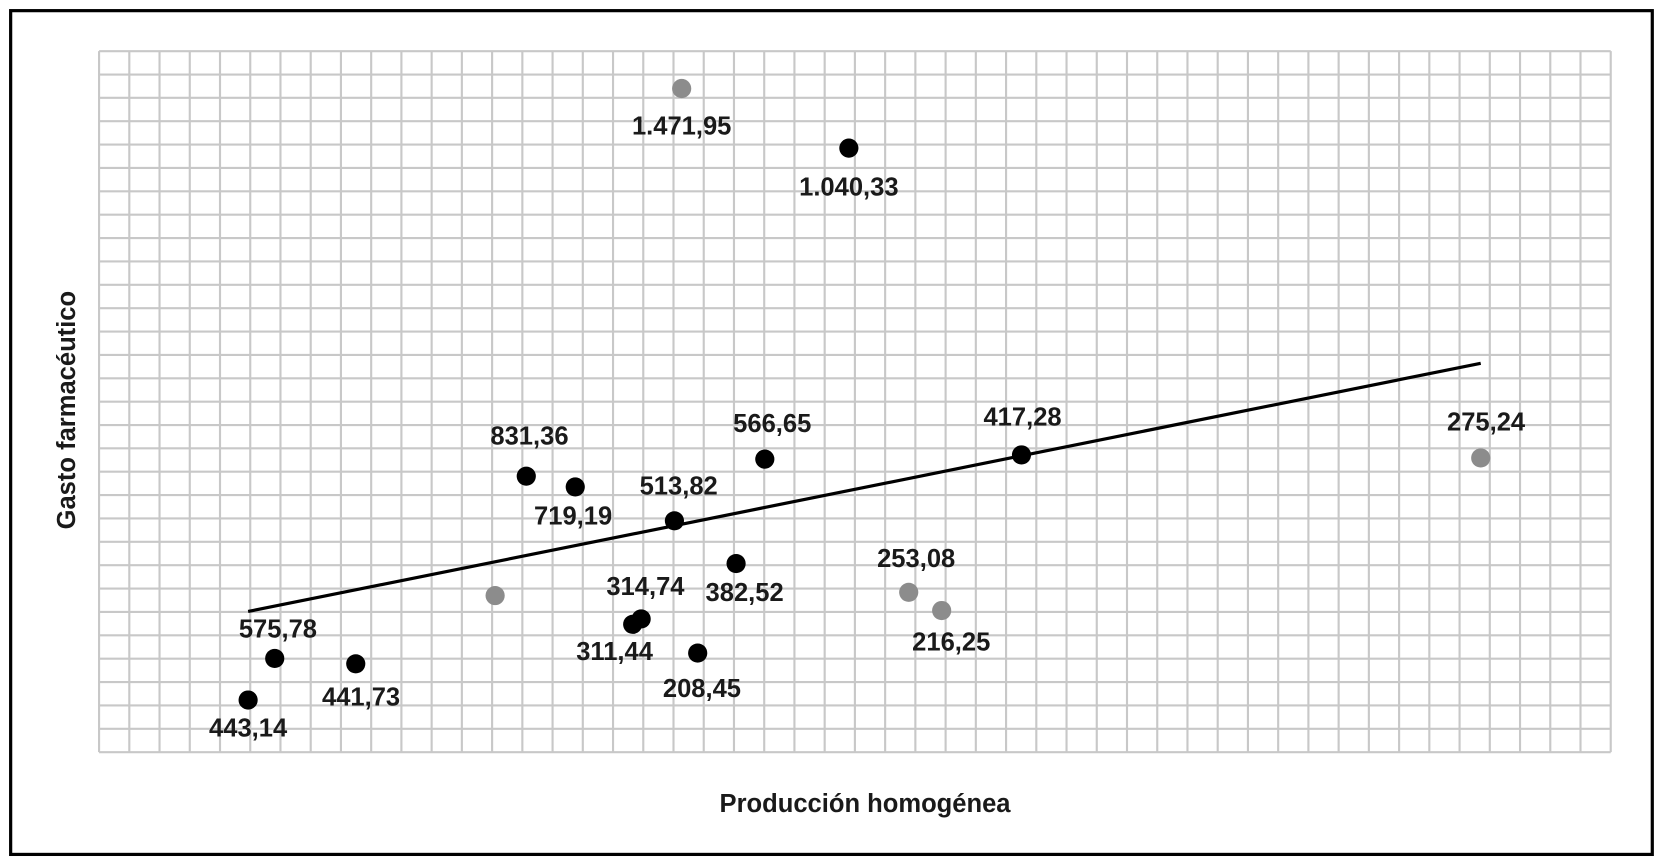 This screenshot has height=864, width=1664. I want to click on point-label: 311,44, so click(615, 652).